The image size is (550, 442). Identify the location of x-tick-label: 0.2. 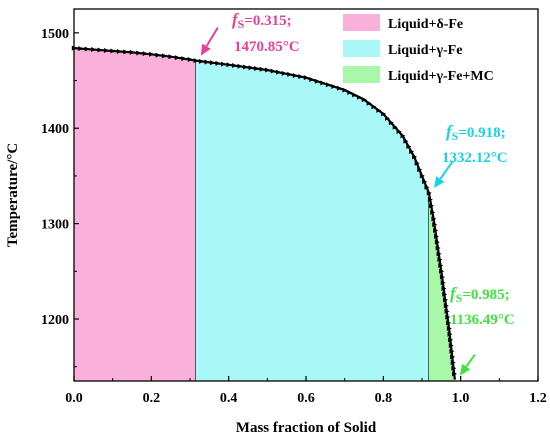
(152, 398).